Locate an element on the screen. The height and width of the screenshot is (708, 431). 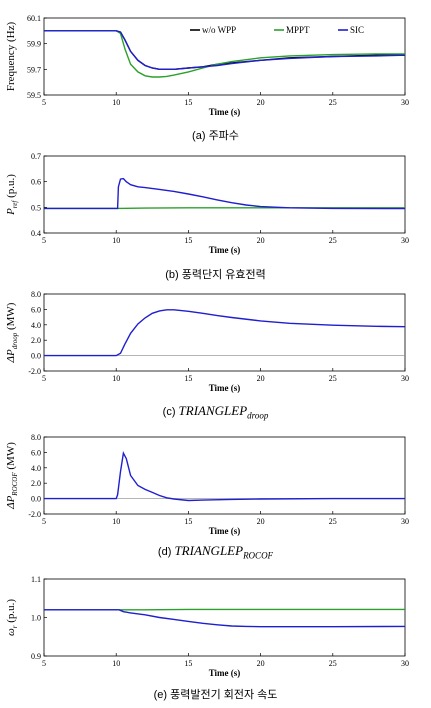
y-tick-label: 0.4 is located at coordinates (36, 233).